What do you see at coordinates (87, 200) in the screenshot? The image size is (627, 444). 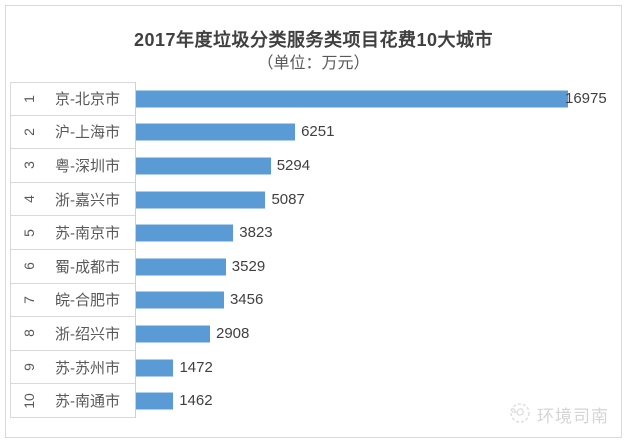 I see `city-label: 浙-嘉兴市` at bounding box center [87, 200].